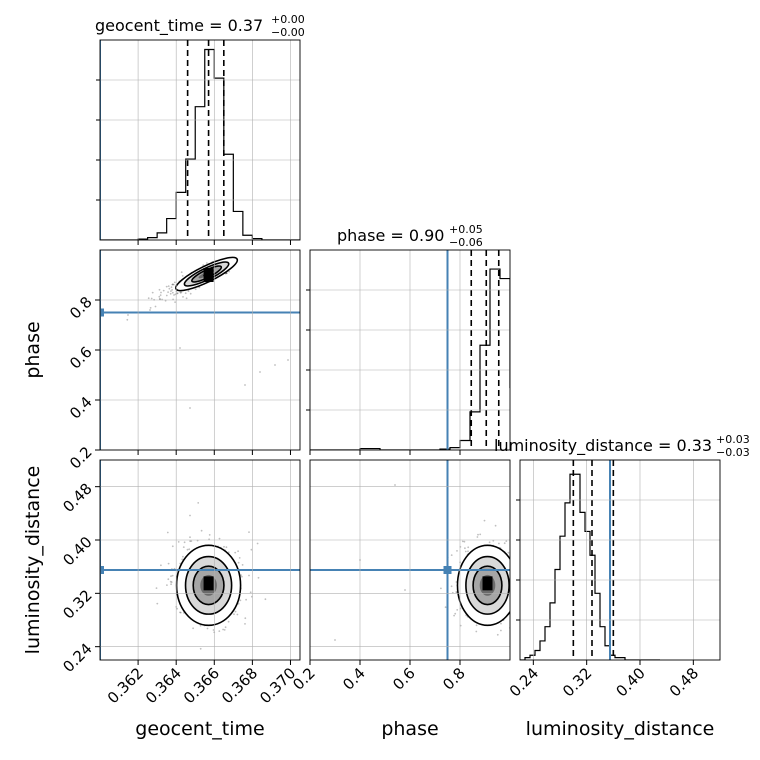  Describe the element at coordinates (577, 682) in the screenshot. I see `luminosity_distance-xtick-label-1: 0.32` at that location.